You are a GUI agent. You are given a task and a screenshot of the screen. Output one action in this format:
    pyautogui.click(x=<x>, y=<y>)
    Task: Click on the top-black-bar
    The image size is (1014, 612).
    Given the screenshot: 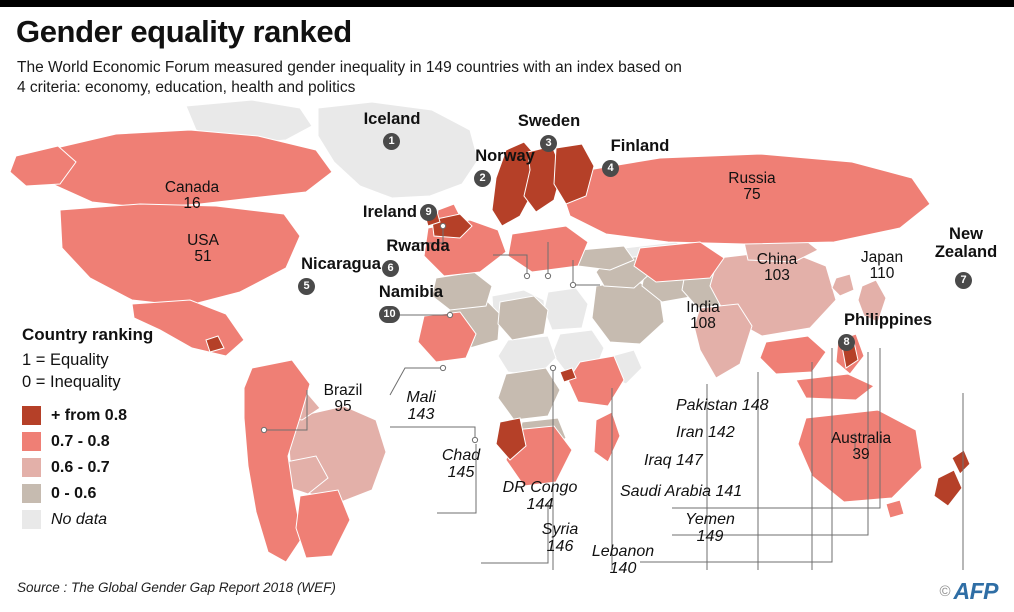 What is the action you would take?
    pyautogui.click(x=507, y=3)
    